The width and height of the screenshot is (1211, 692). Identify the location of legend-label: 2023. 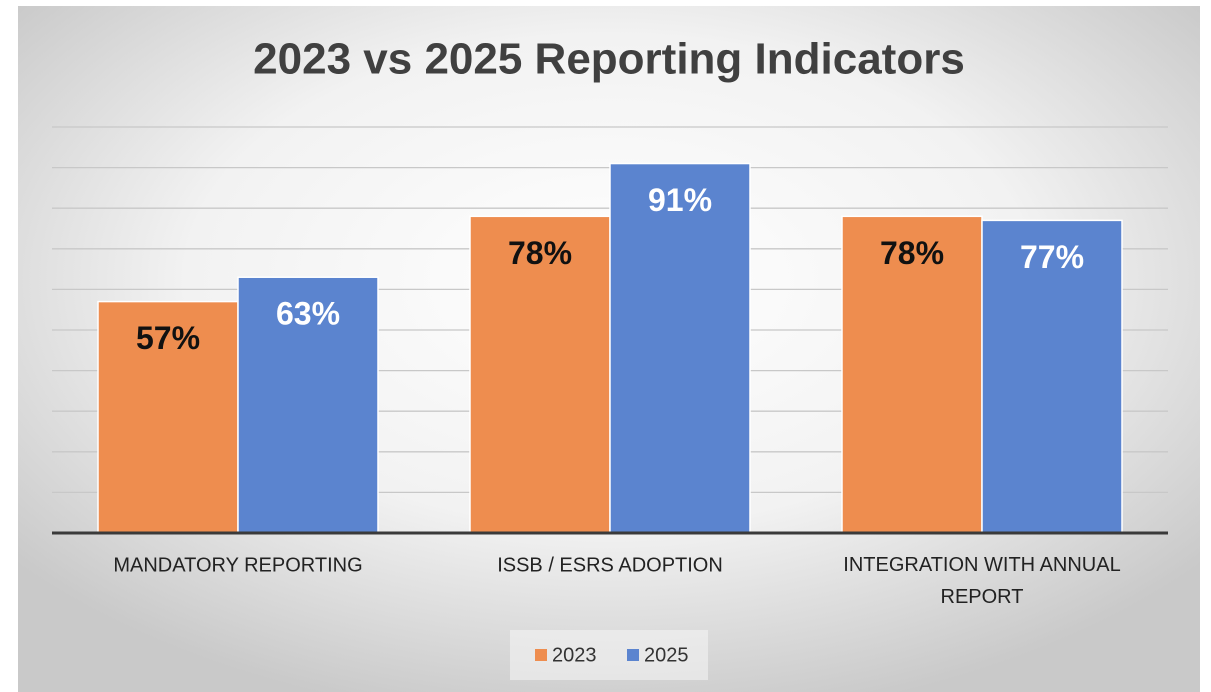
(574, 655).